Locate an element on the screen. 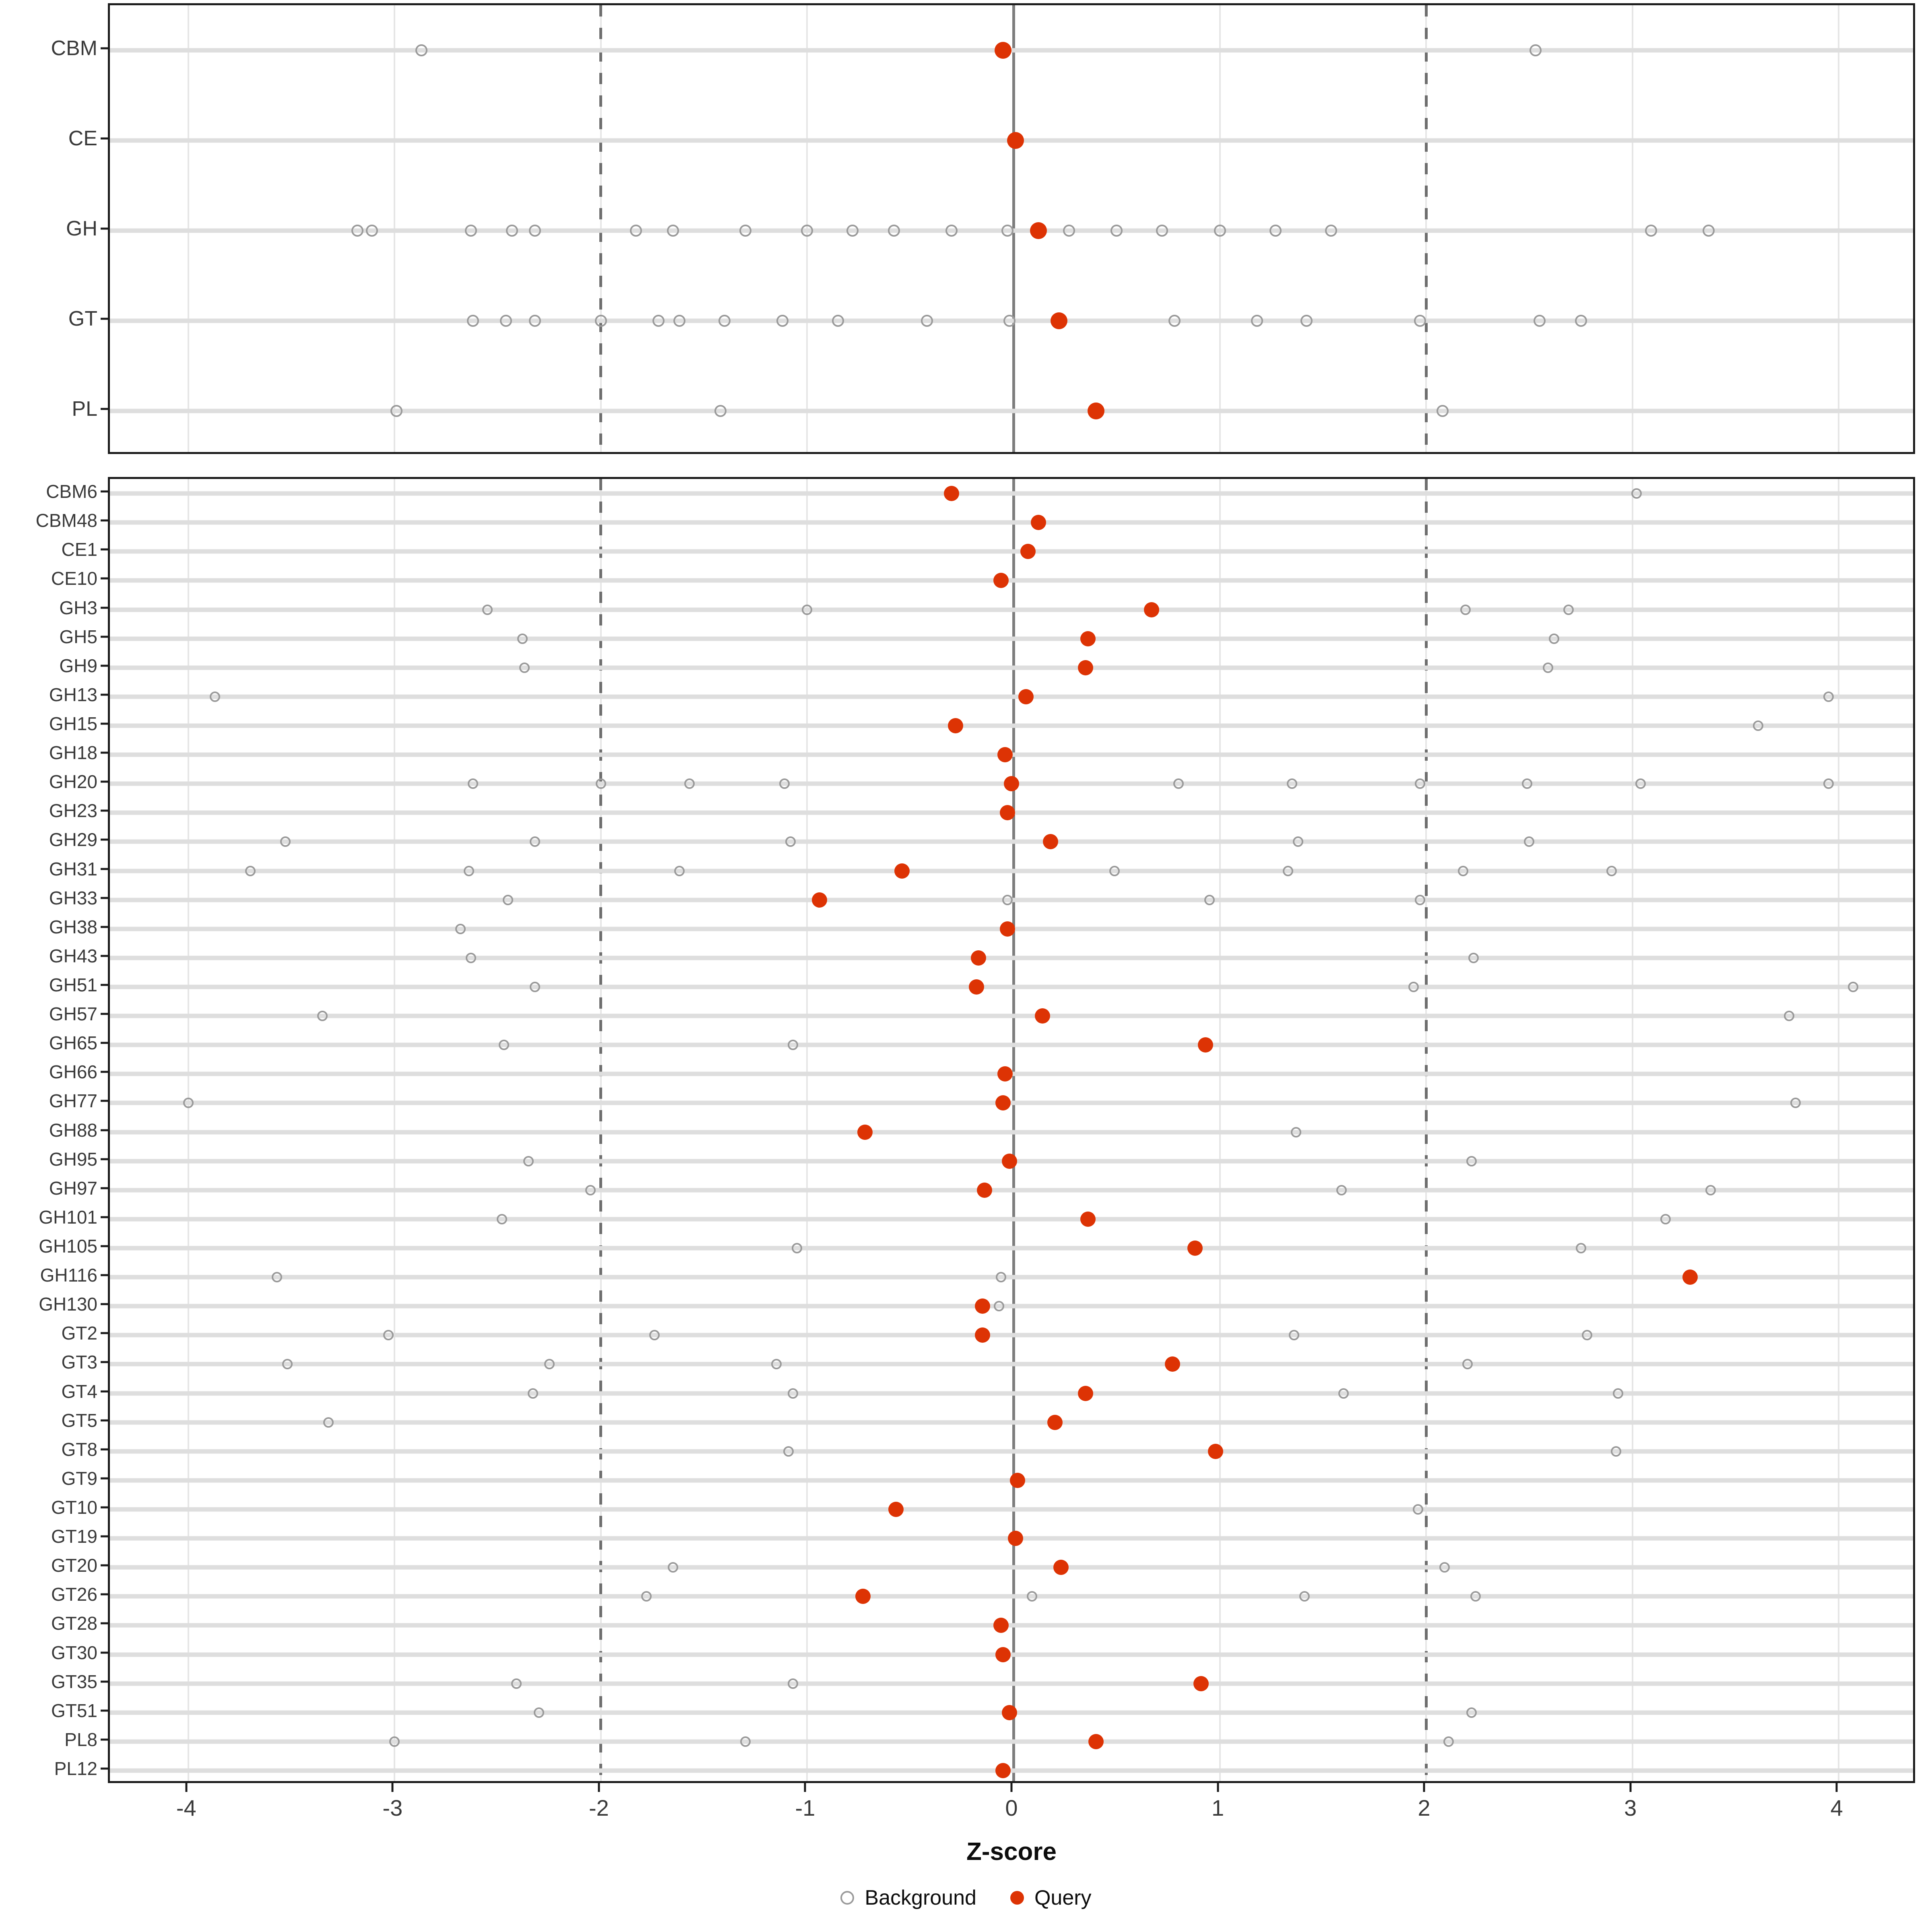 Image resolution: width=1932 pixels, height=1932 pixels. y-axis-tick-GT4 is located at coordinates (104, 1391).